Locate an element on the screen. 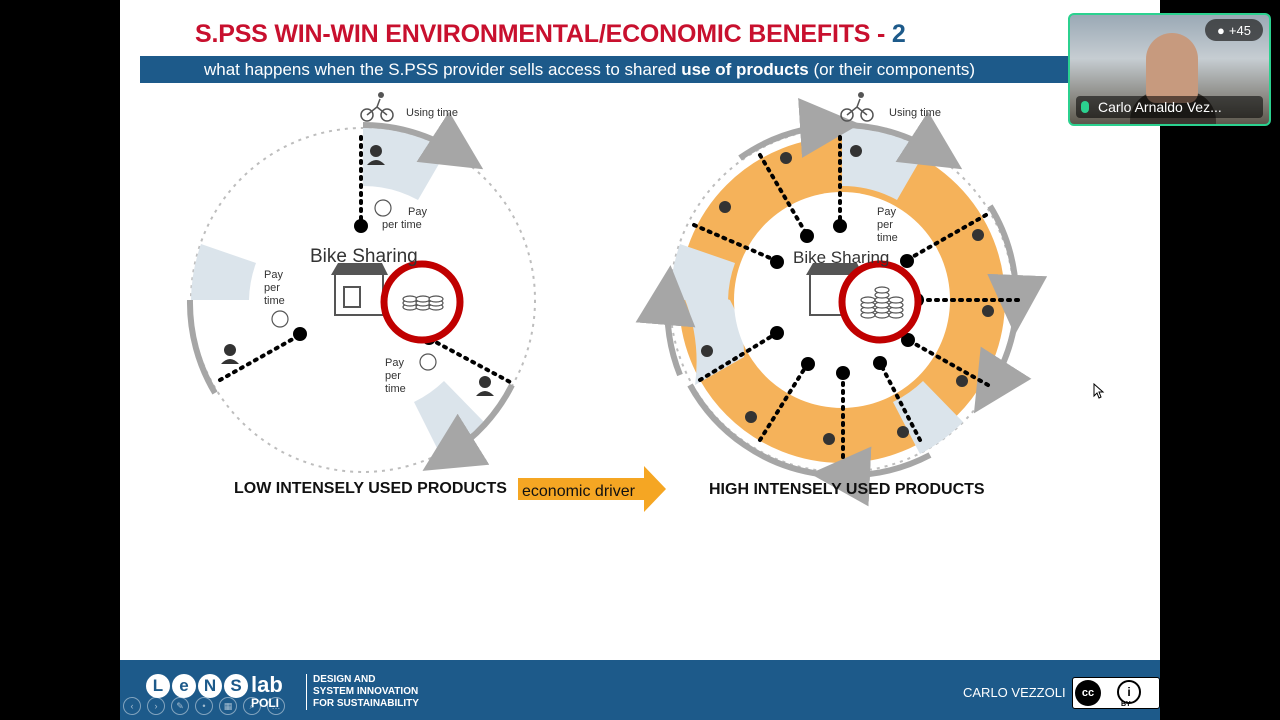 Image resolution: width=1280 pixels, height=720 pixels. use-segment-left is located at coordinates (223, 272).